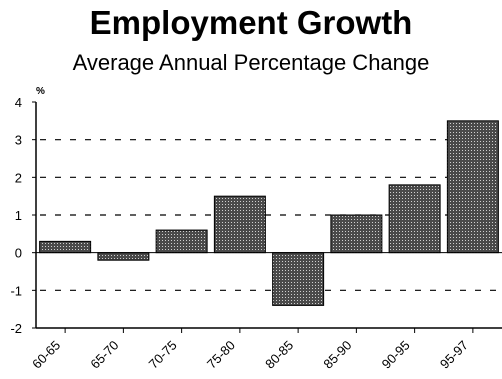  What do you see at coordinates (104, 355) in the screenshot?
I see `x-tick-label: 65-70` at bounding box center [104, 355].